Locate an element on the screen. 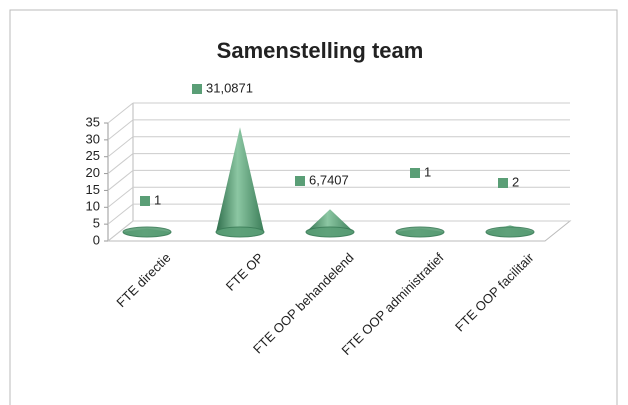 Image resolution: width=628 pixels, height=405 pixels. y-tick-label: 25 is located at coordinates (93, 155).